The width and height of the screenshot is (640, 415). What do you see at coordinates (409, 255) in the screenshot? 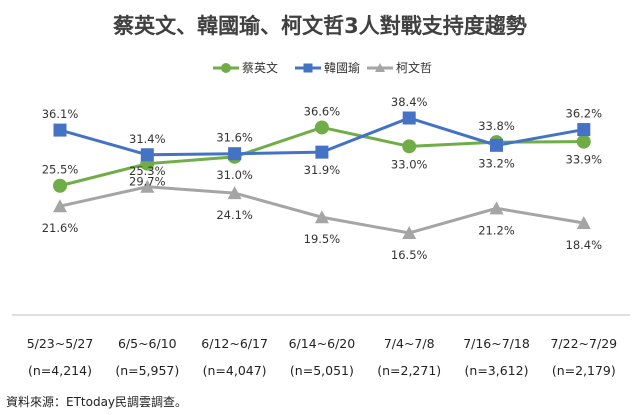
I see `data-label-3-5: 16.5%` at bounding box center [409, 255].